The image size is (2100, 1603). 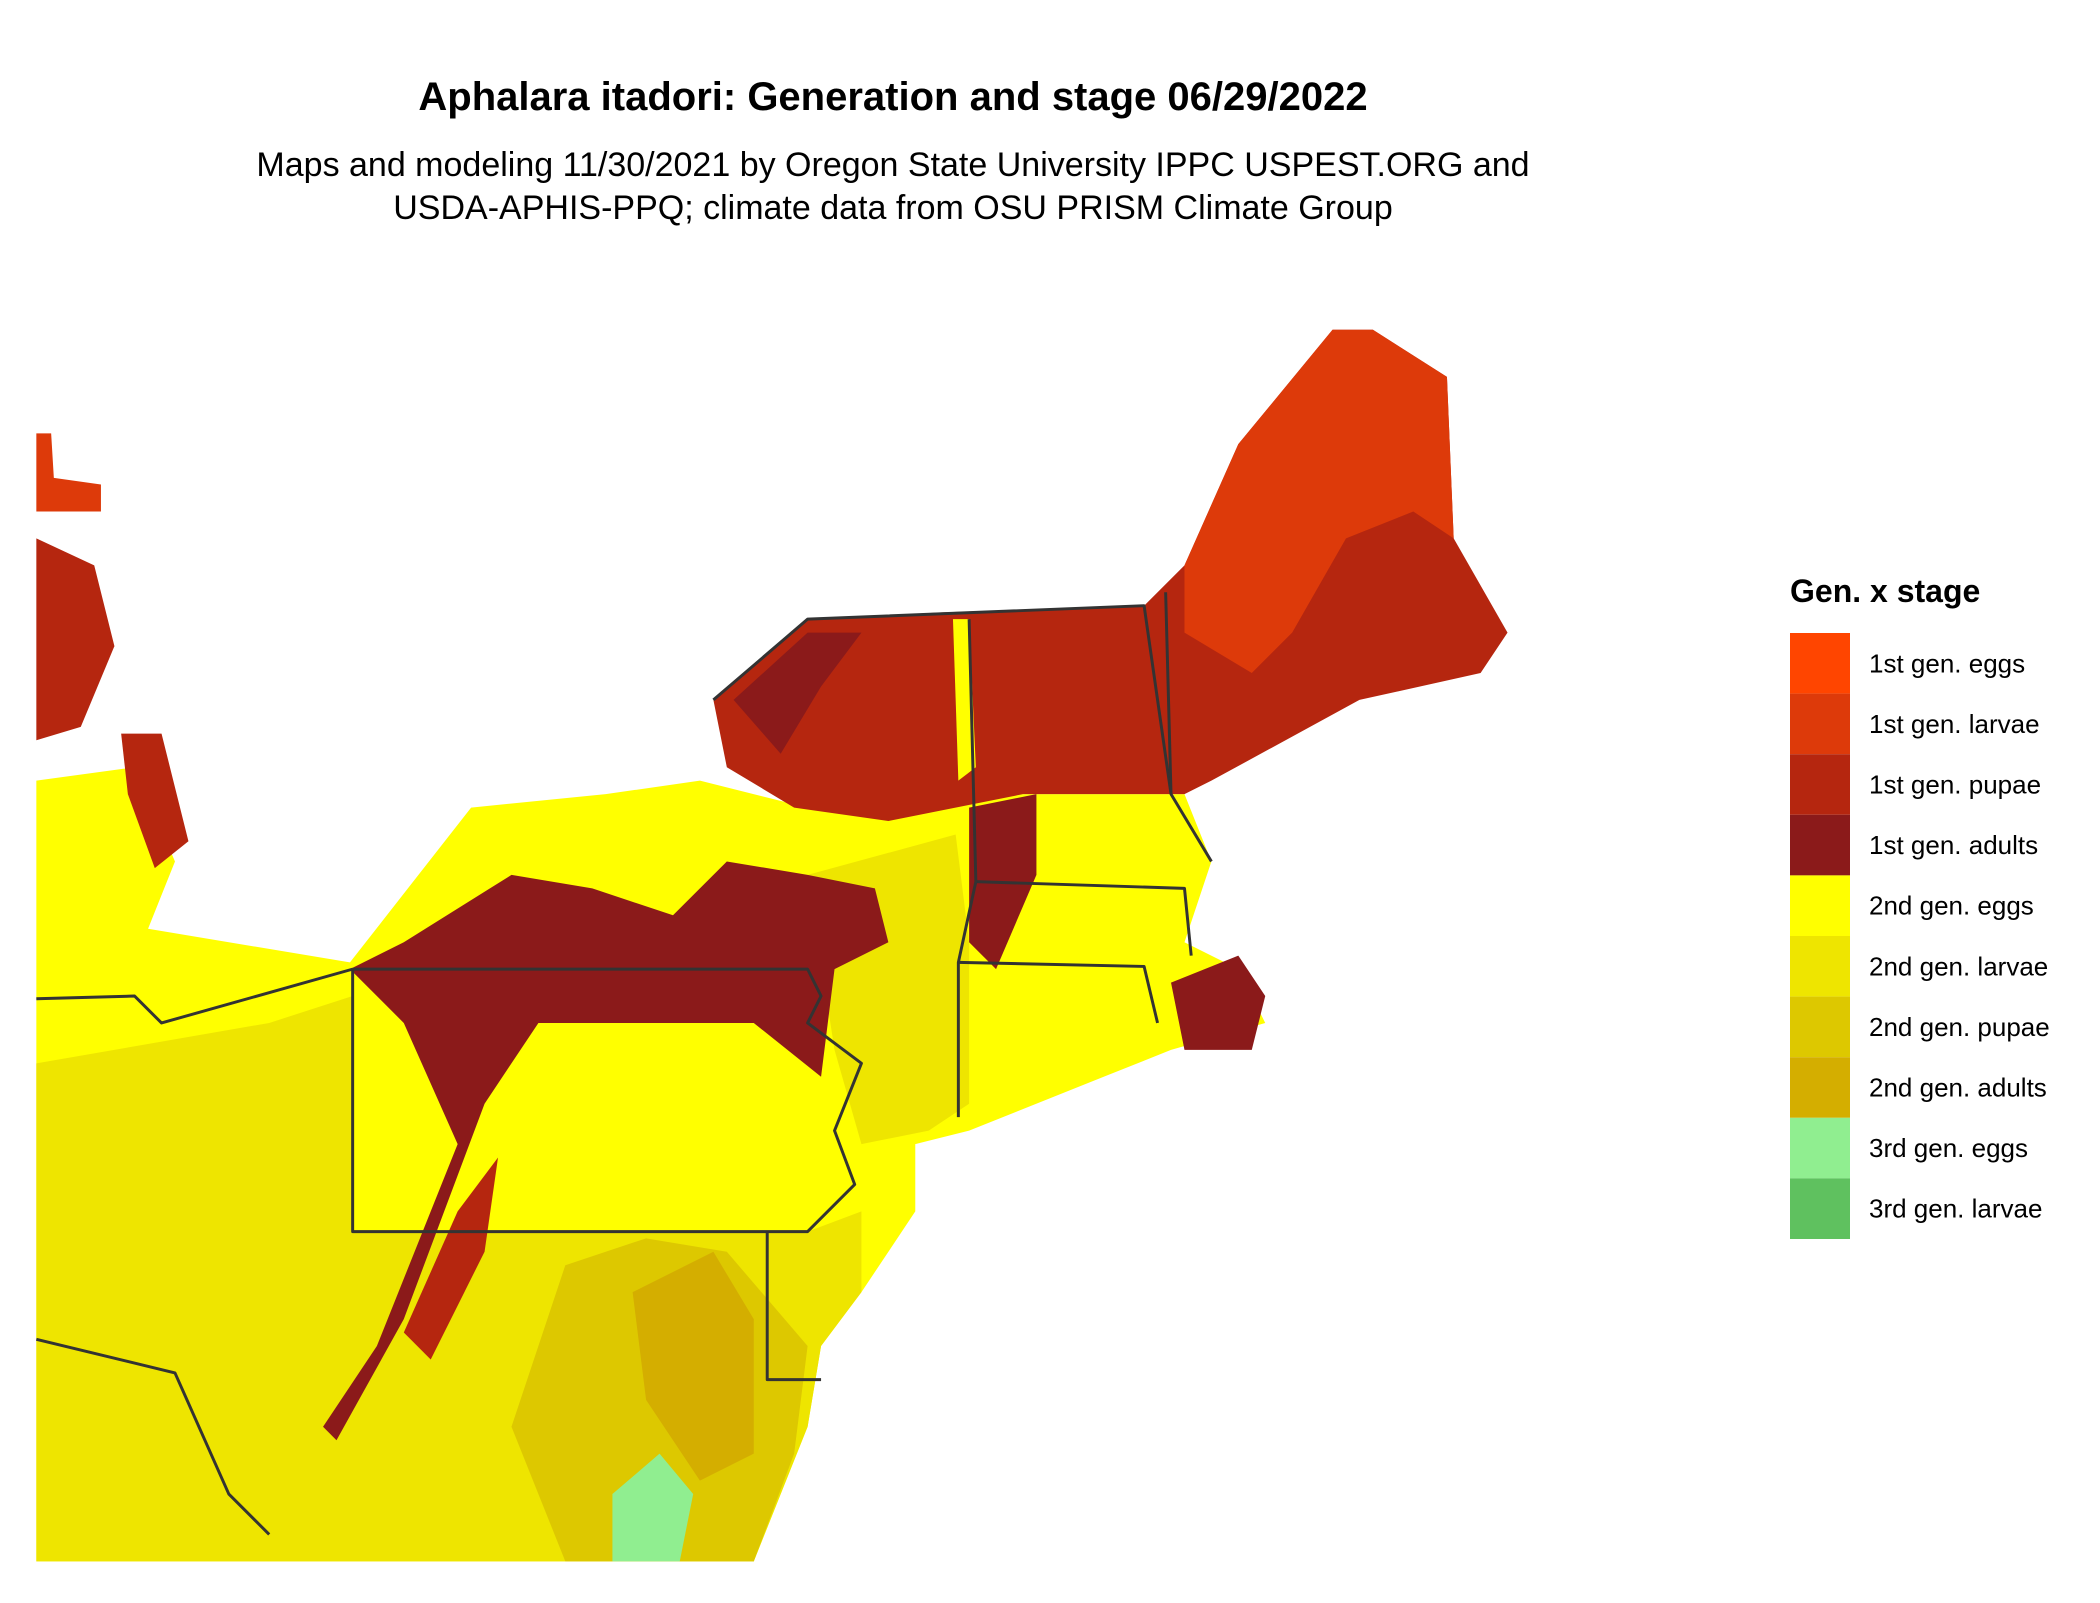 I want to click on legend-label: 1st gen. eggs, so click(x=1947, y=663).